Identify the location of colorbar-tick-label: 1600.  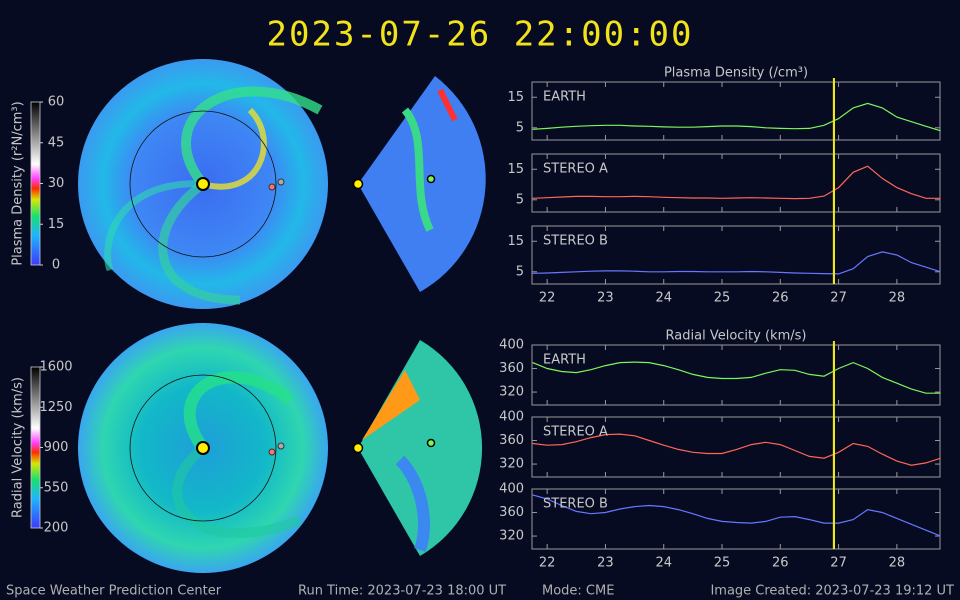
(55, 367).